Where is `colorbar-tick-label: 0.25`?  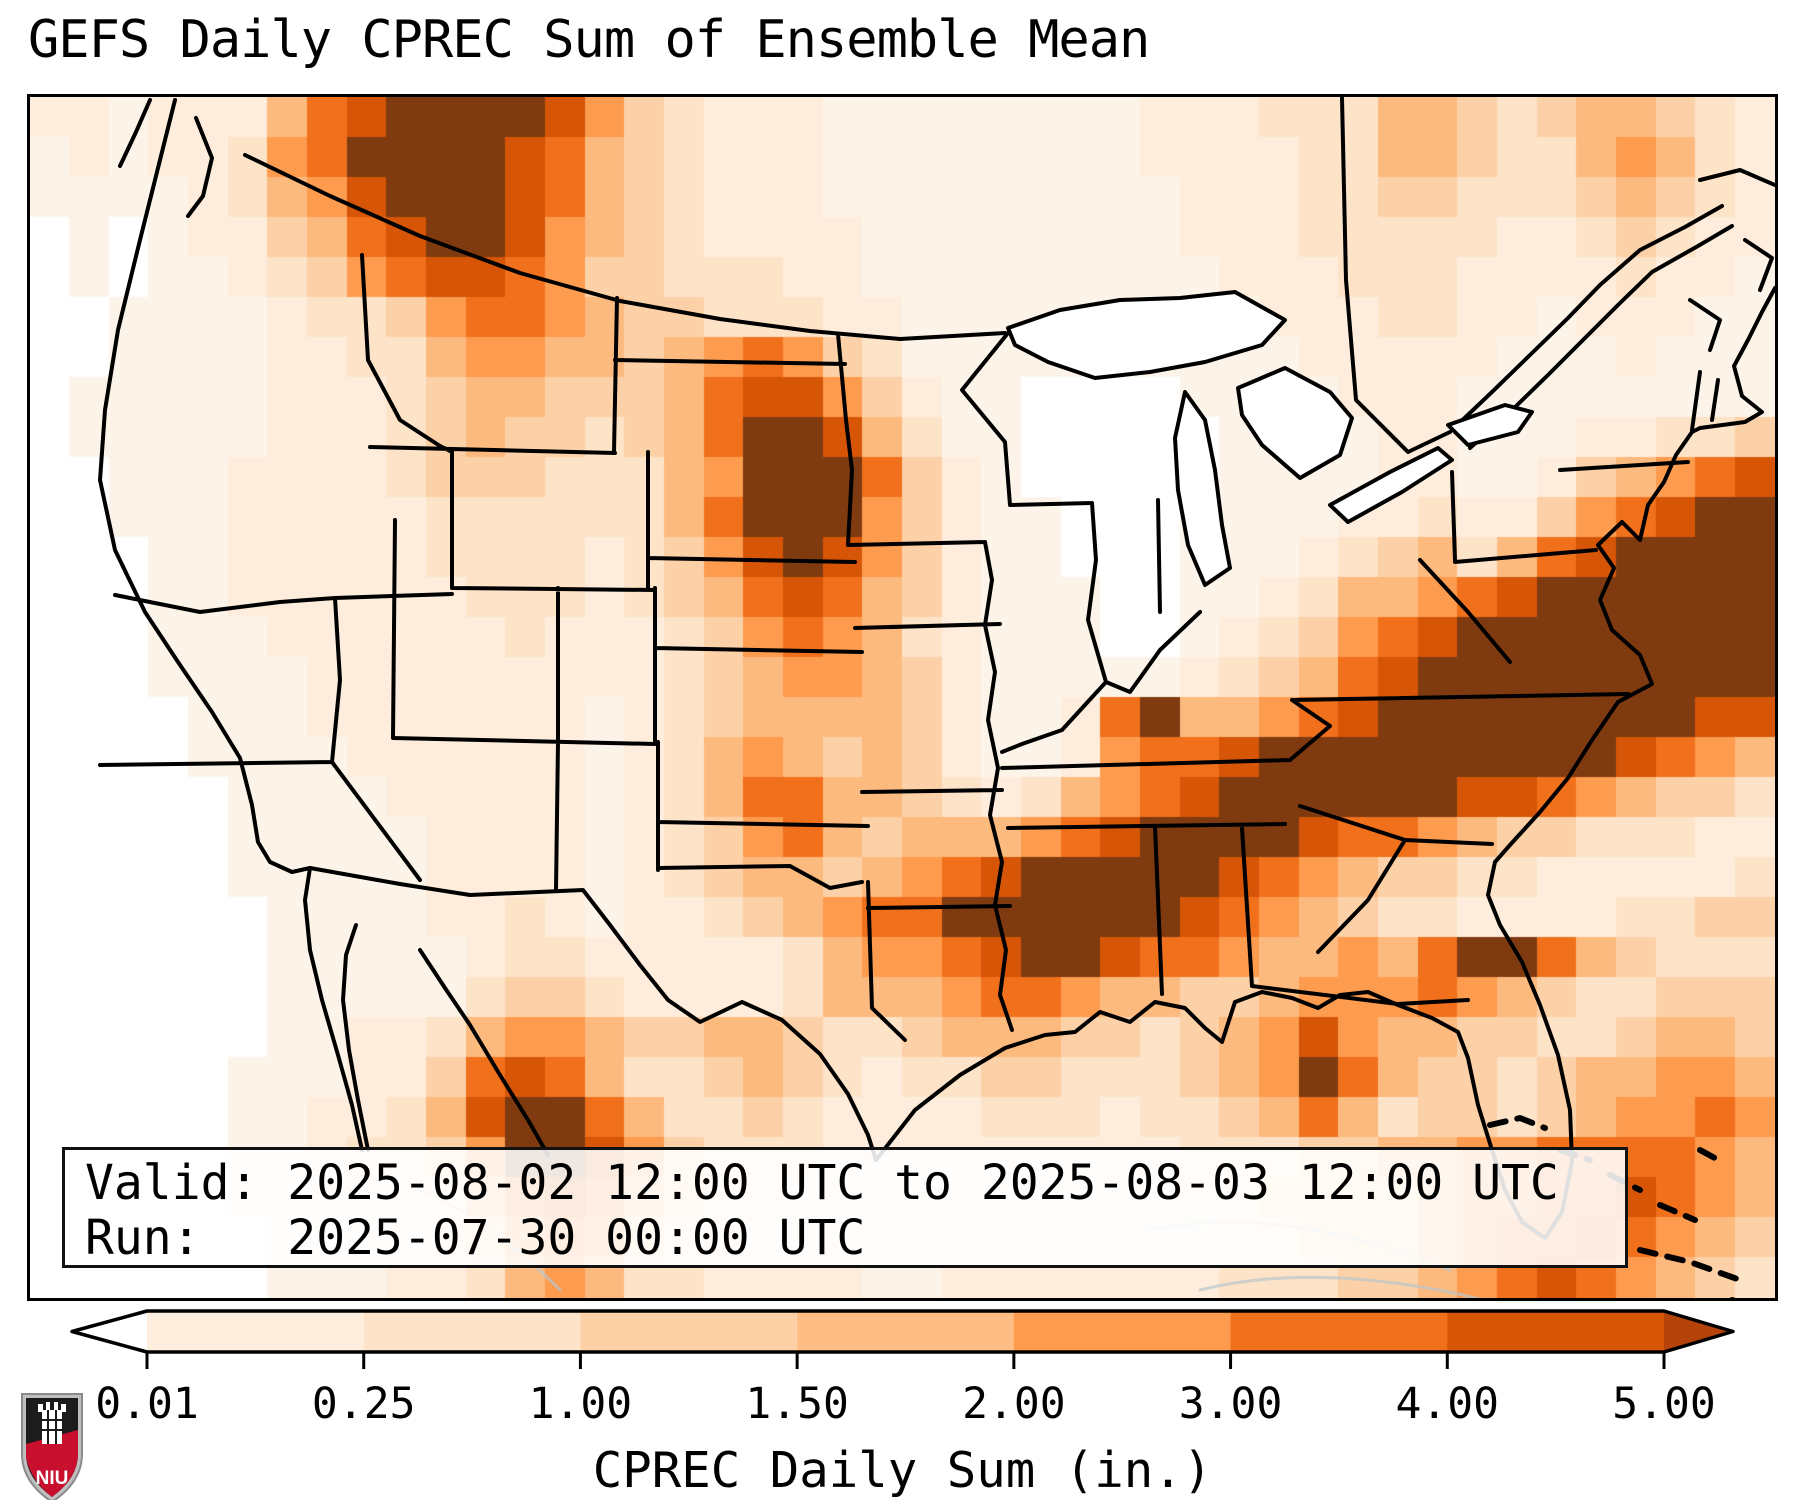
colorbar-tick-label: 0.25 is located at coordinates (364, 1404).